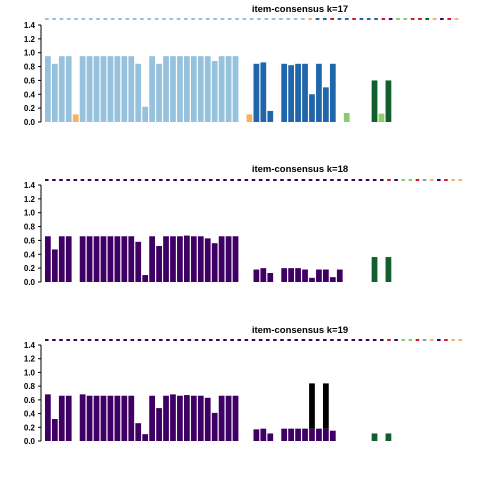  Describe the element at coordinates (30, 53) in the screenshot. I see `y-tick-label: 1.0` at that location.